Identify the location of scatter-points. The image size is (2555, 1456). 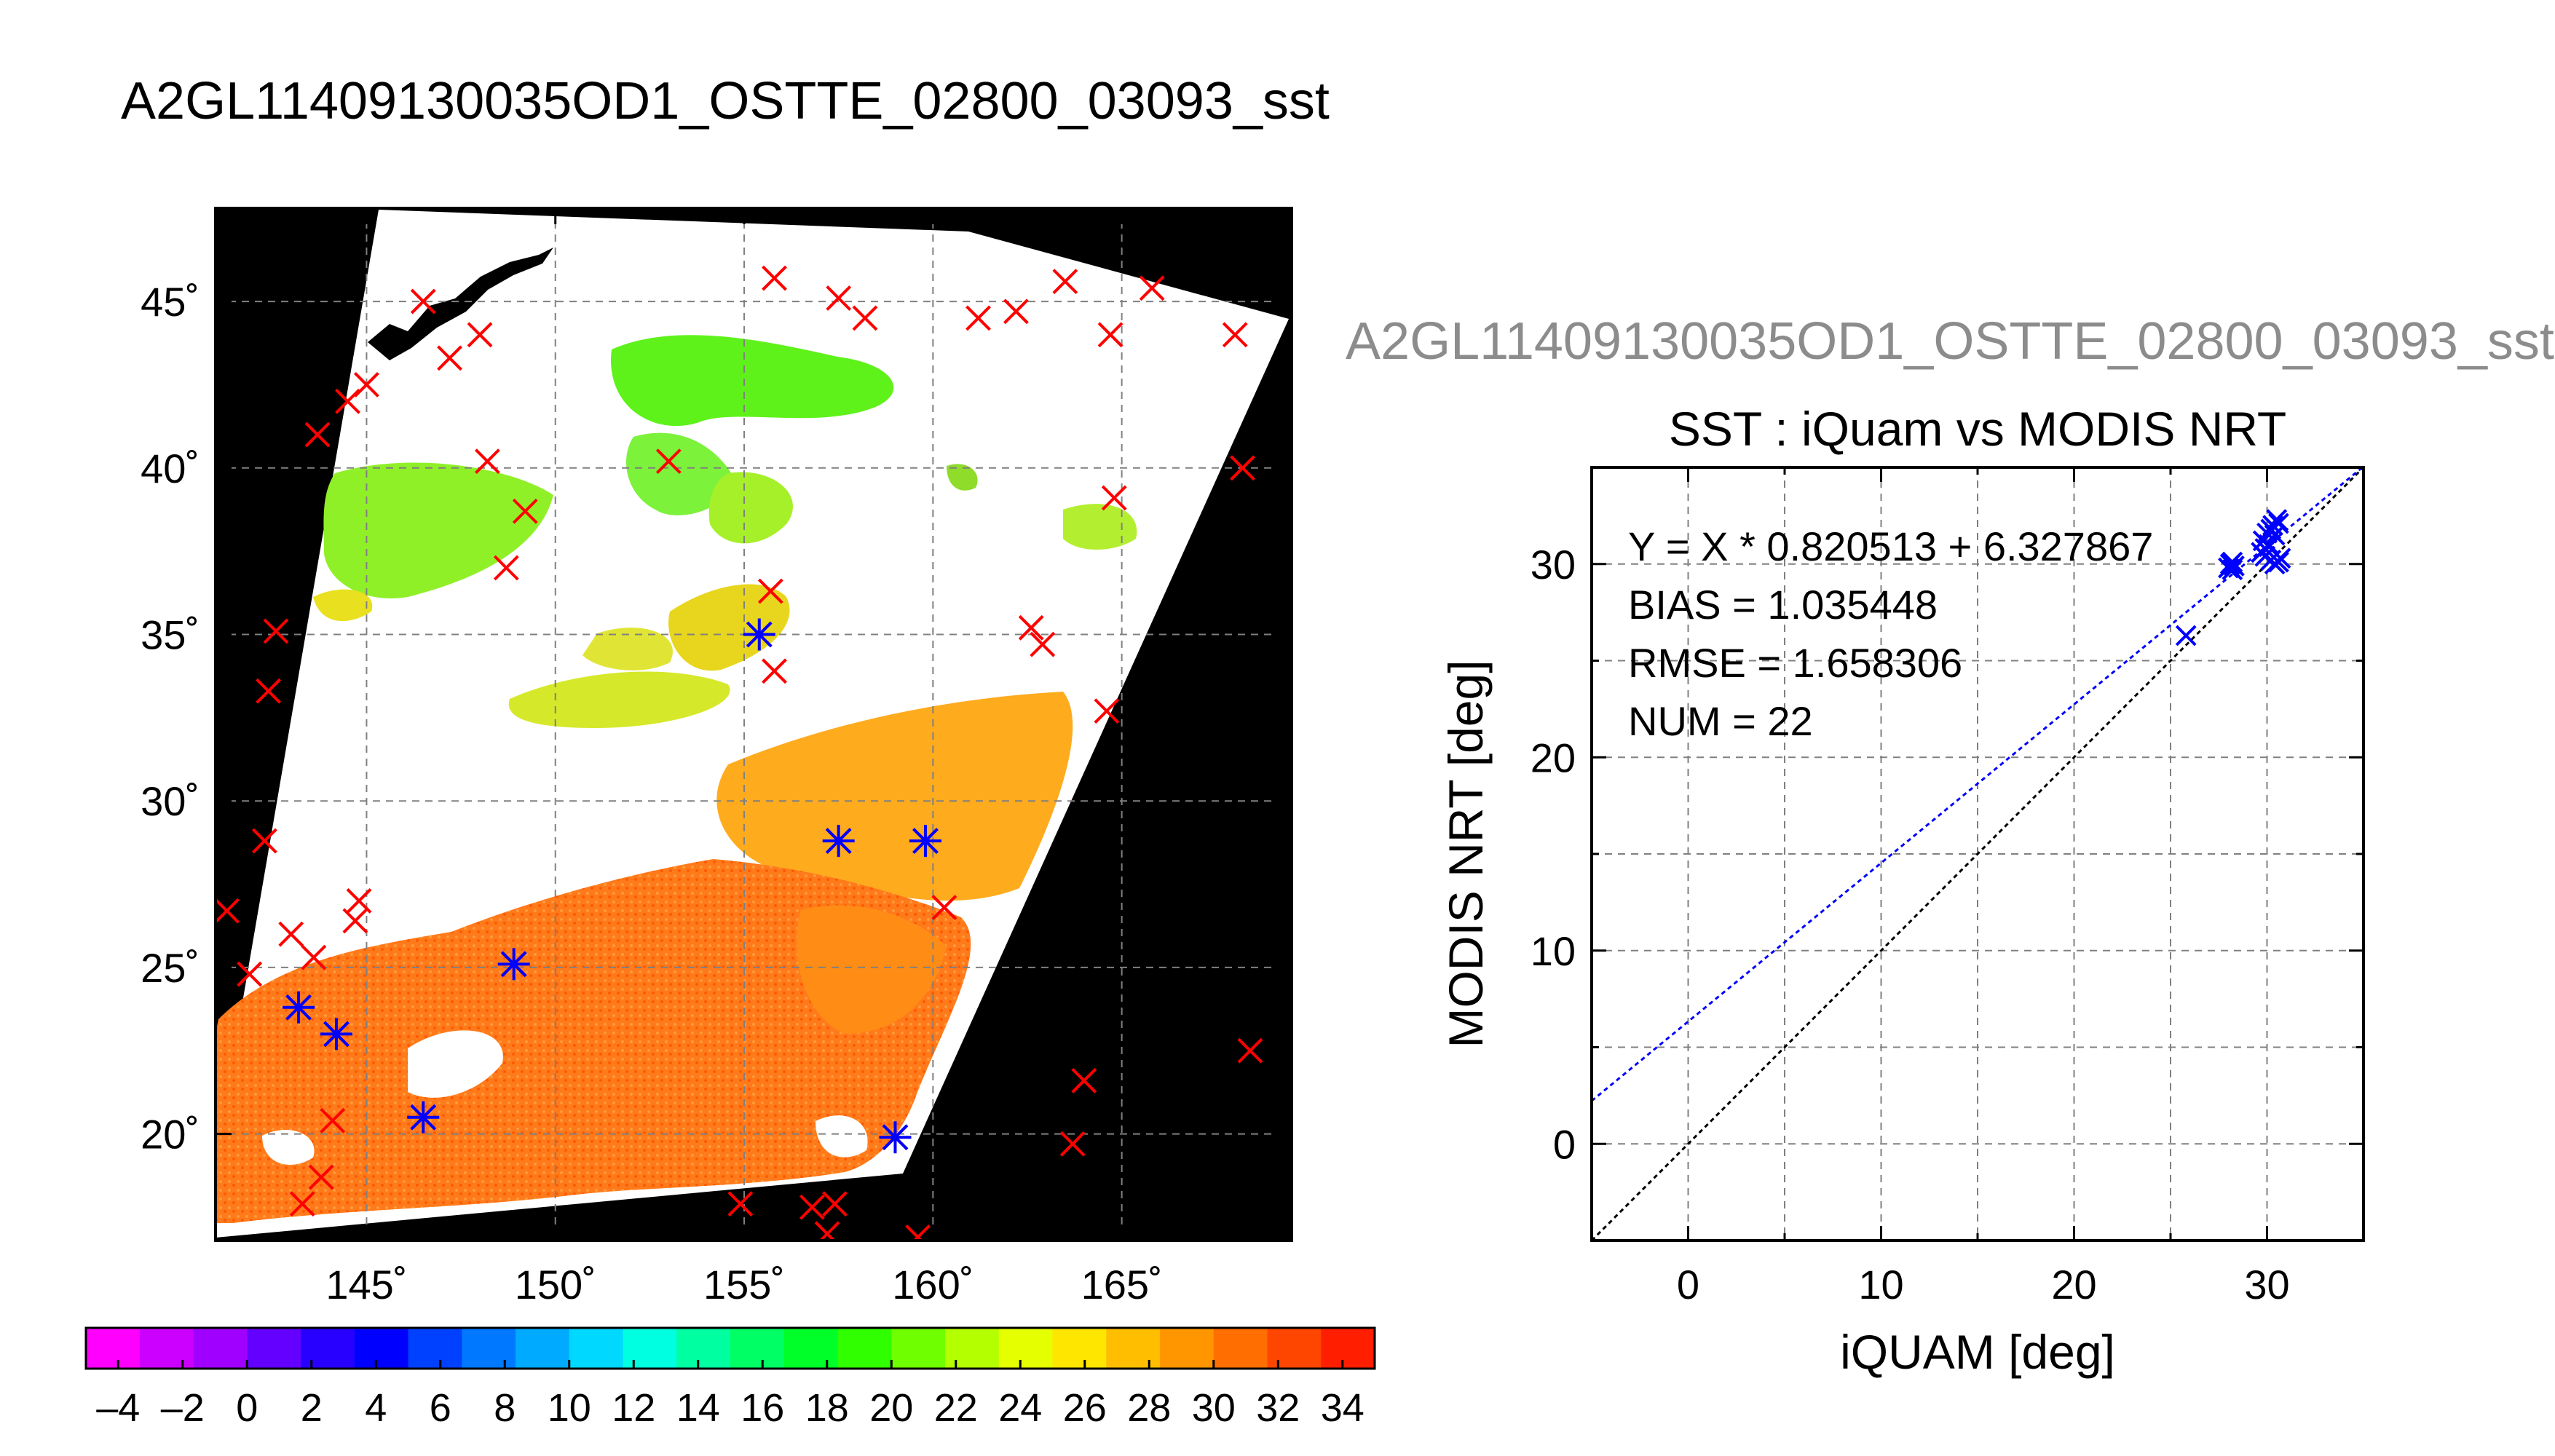
(2233, 577).